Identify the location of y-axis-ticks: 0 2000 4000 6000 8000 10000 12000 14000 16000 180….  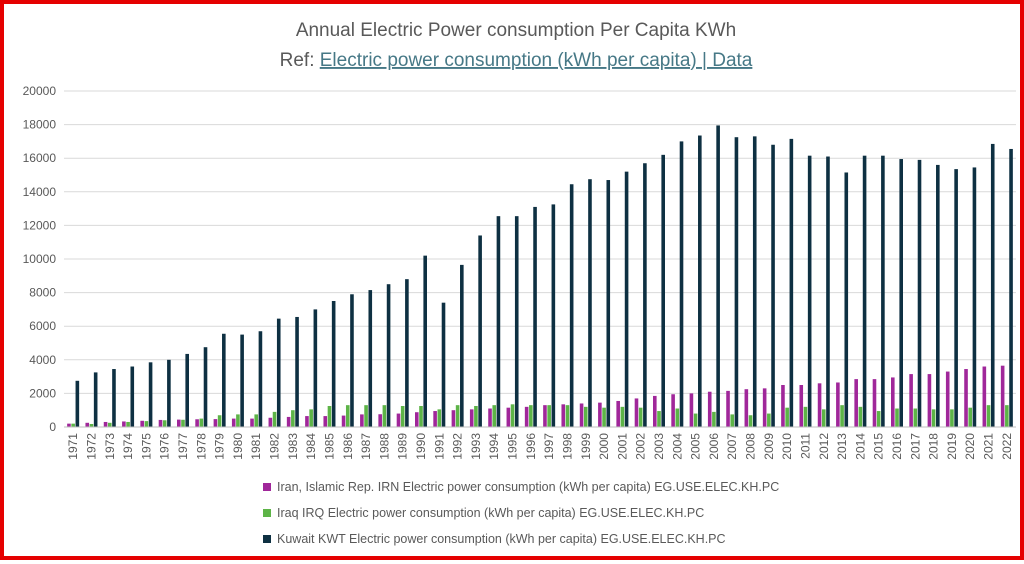
(40, 259).